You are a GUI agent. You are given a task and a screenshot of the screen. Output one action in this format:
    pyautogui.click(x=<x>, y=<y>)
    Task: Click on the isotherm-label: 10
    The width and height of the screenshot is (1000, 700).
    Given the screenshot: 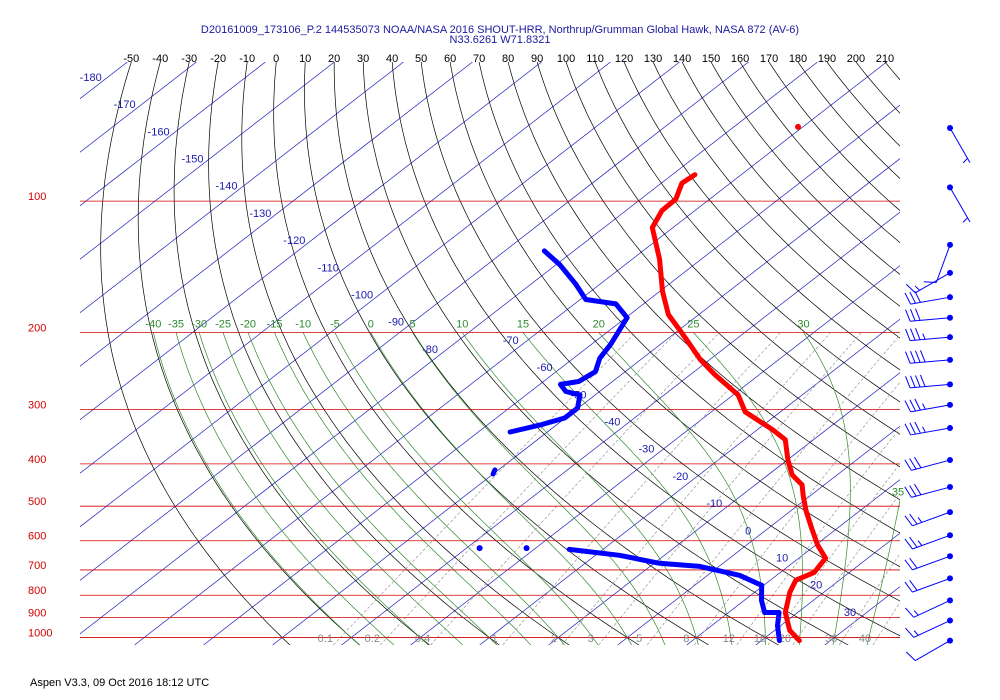 What is the action you would take?
    pyautogui.click(x=782, y=559)
    